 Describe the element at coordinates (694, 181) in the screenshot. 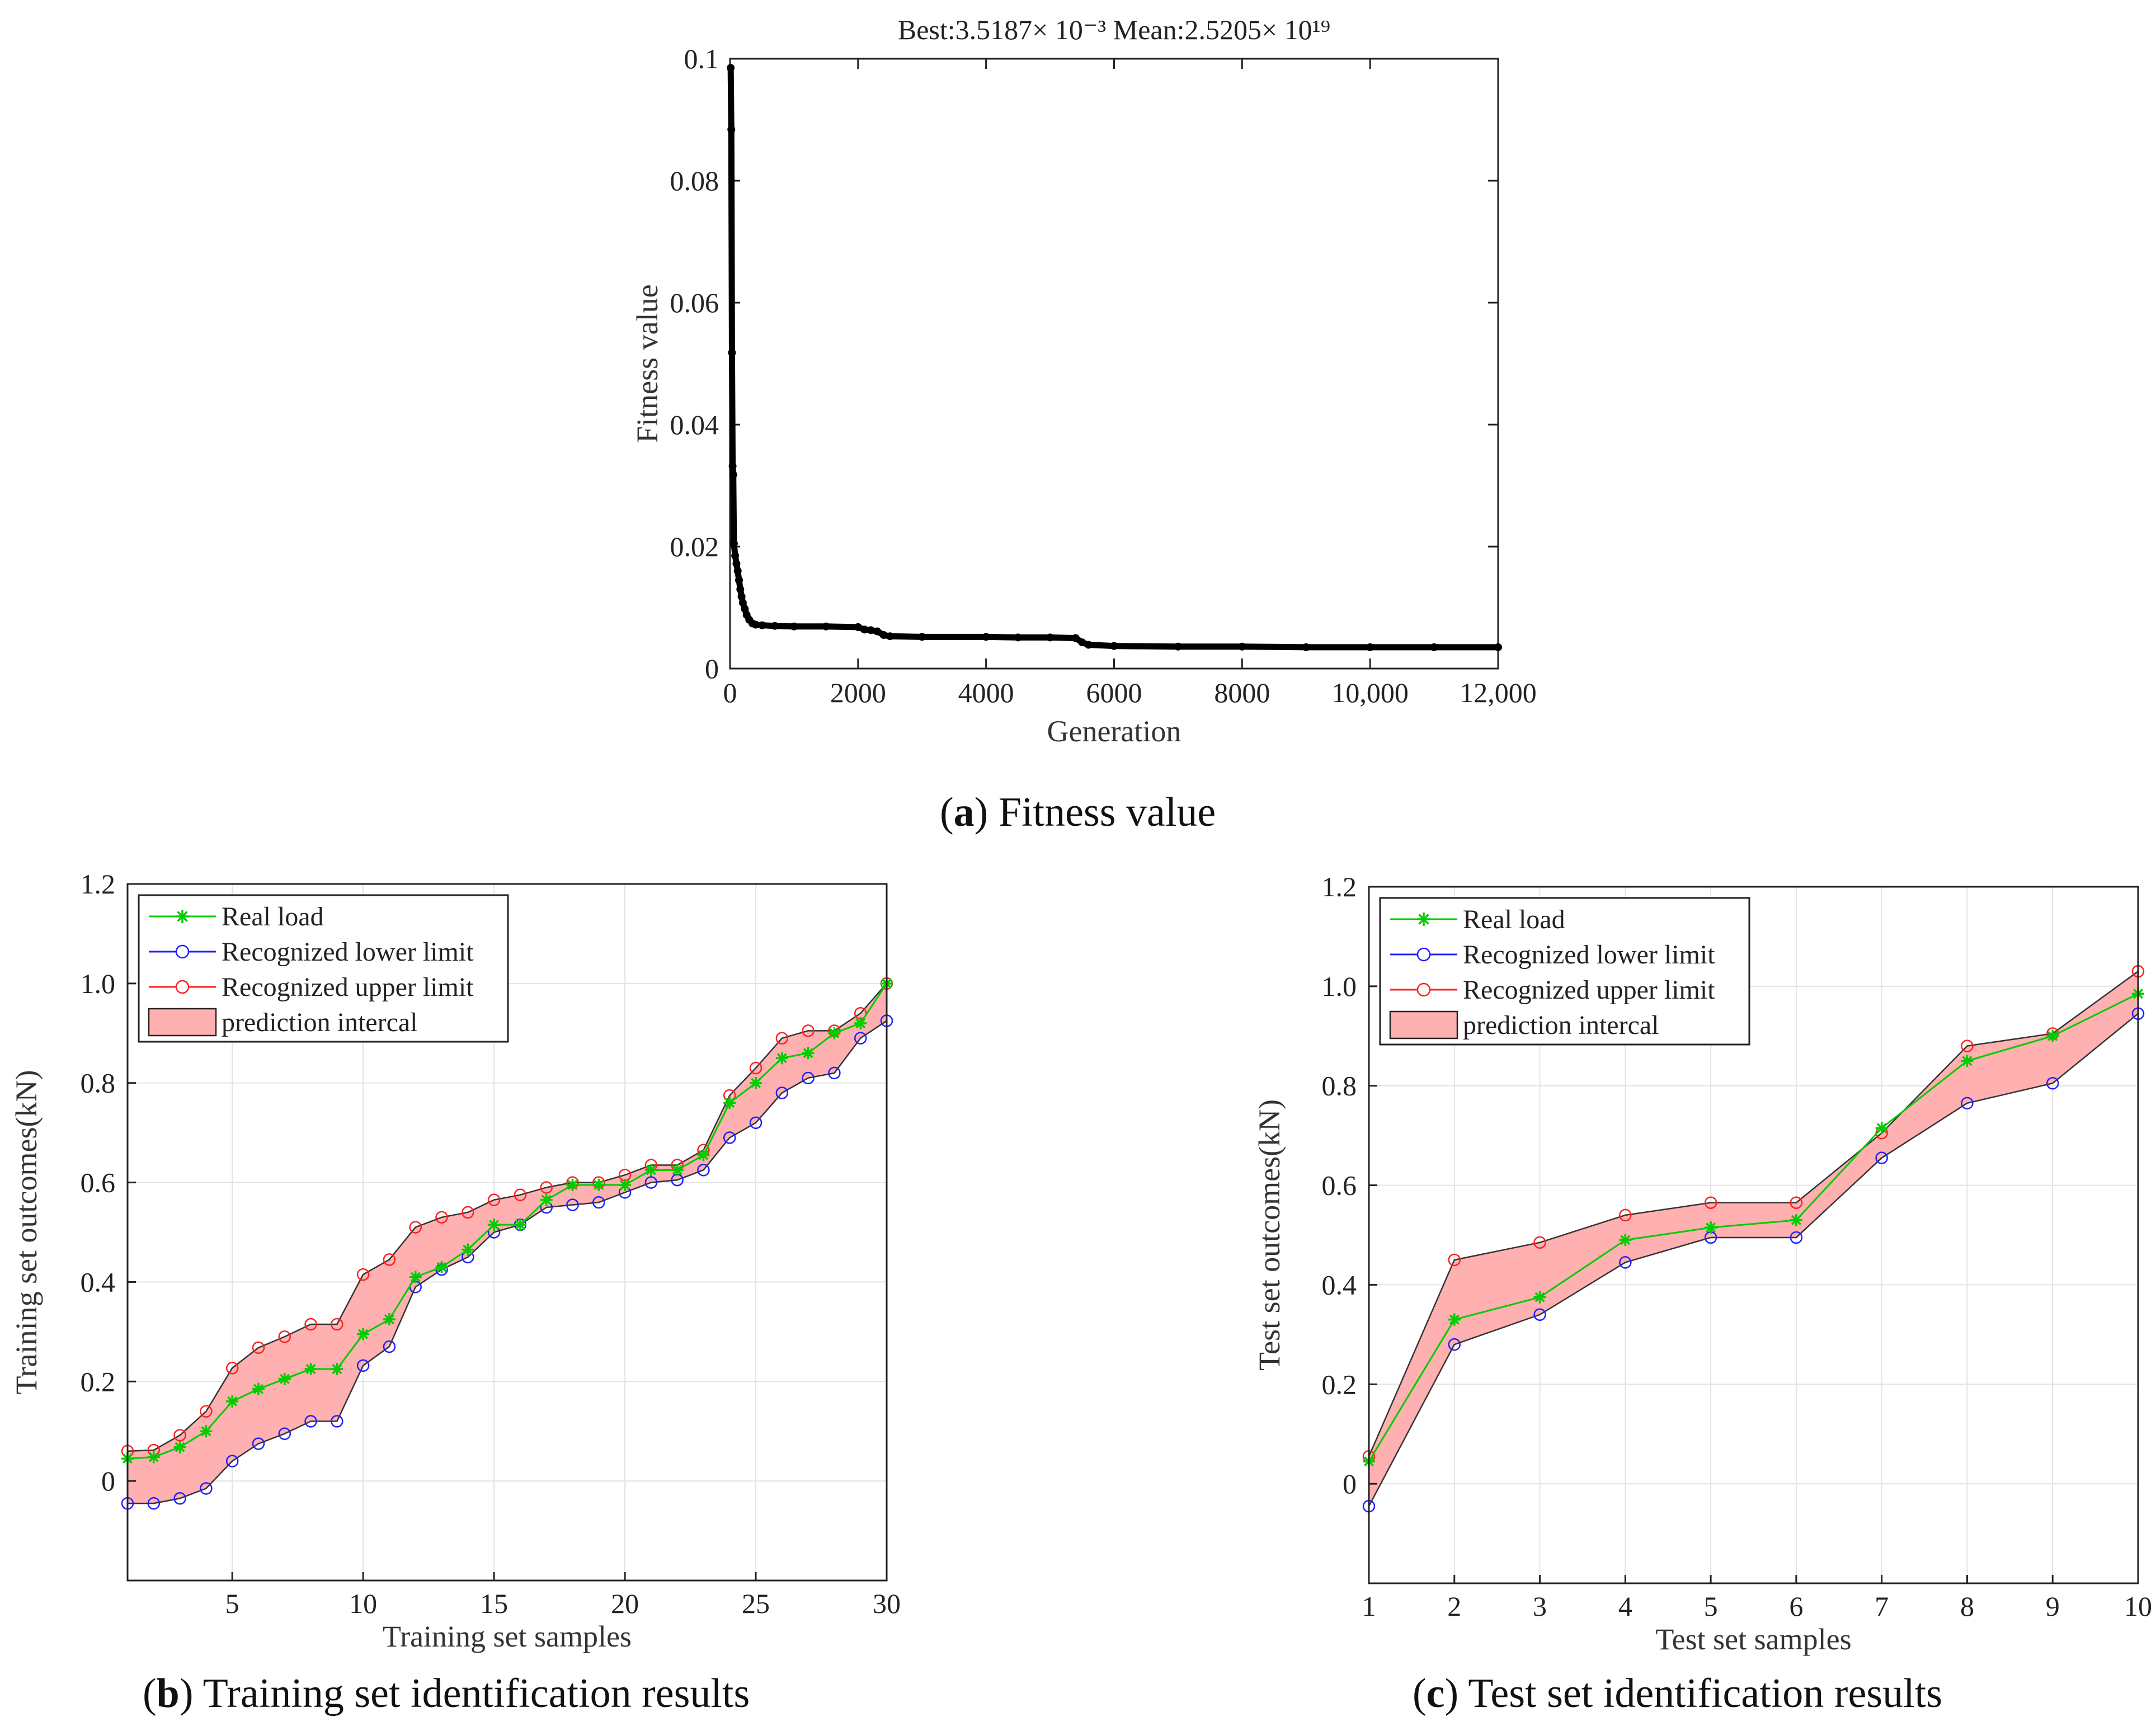

I see `y-tick-label: 0.08` at that location.